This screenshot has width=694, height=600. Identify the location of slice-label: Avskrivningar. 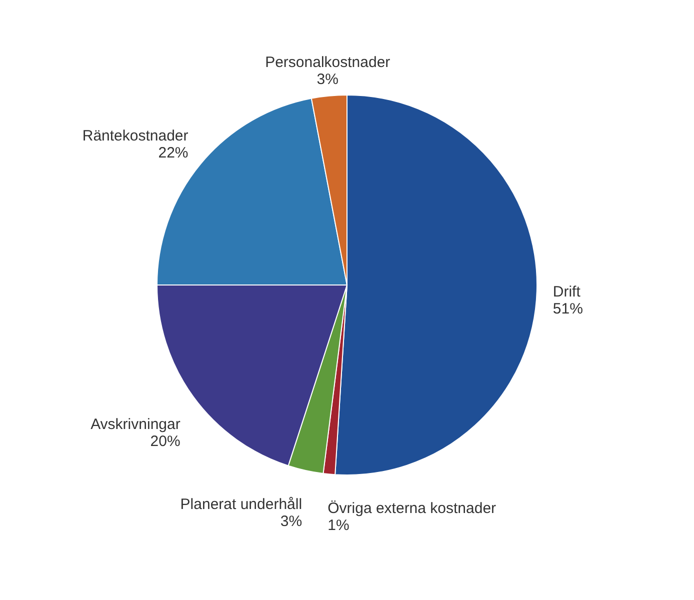
(135, 425).